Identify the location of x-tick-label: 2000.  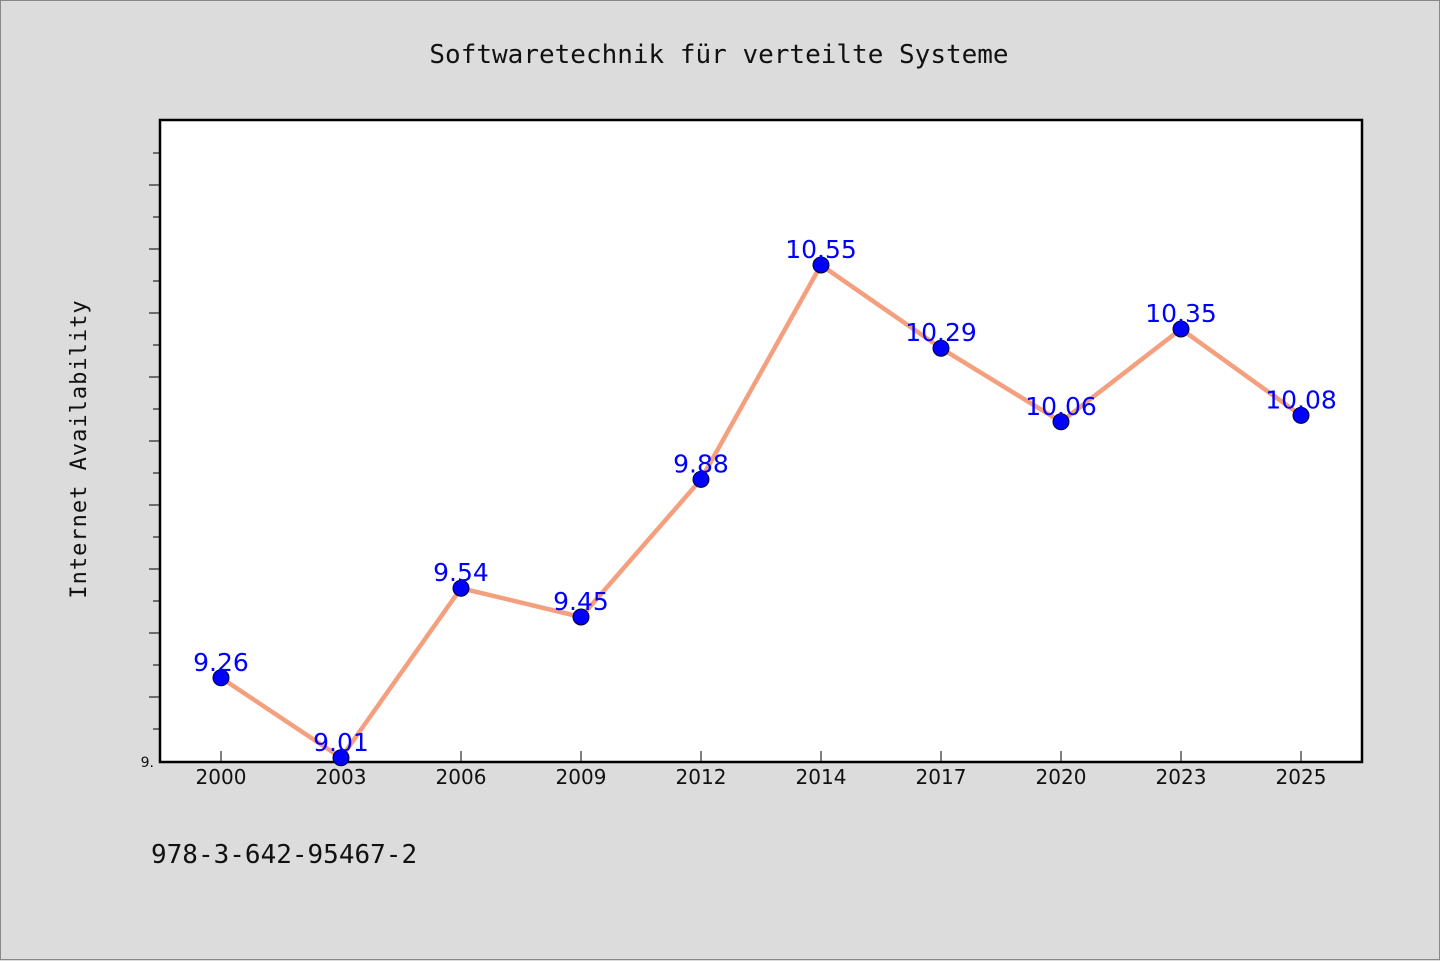
(221, 777).